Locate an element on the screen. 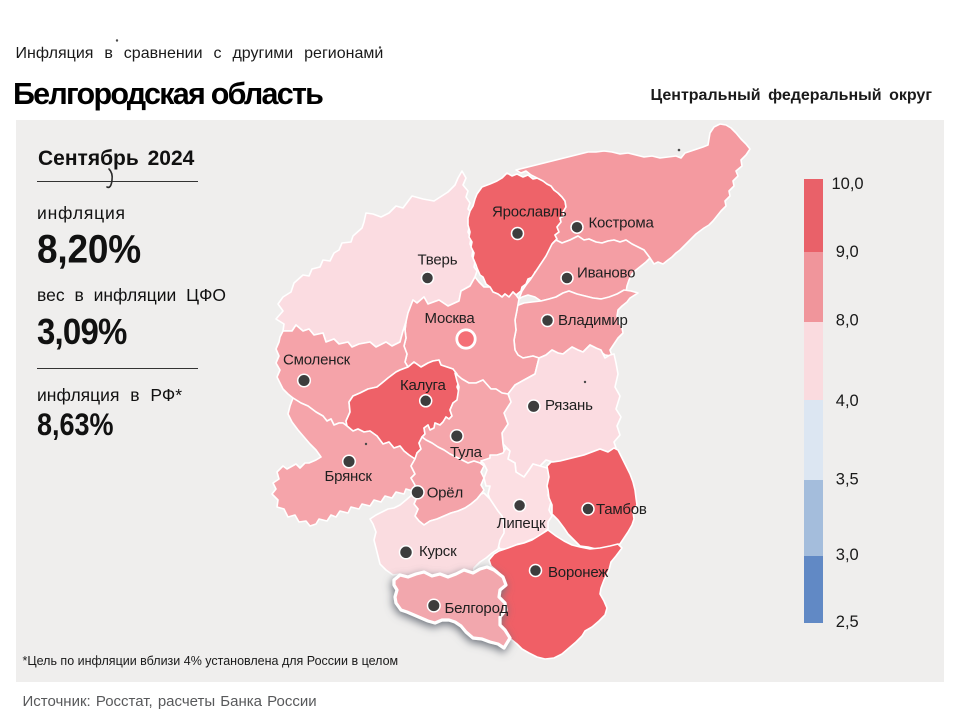  svg-text: 2,5 is located at coordinates (847, 622).